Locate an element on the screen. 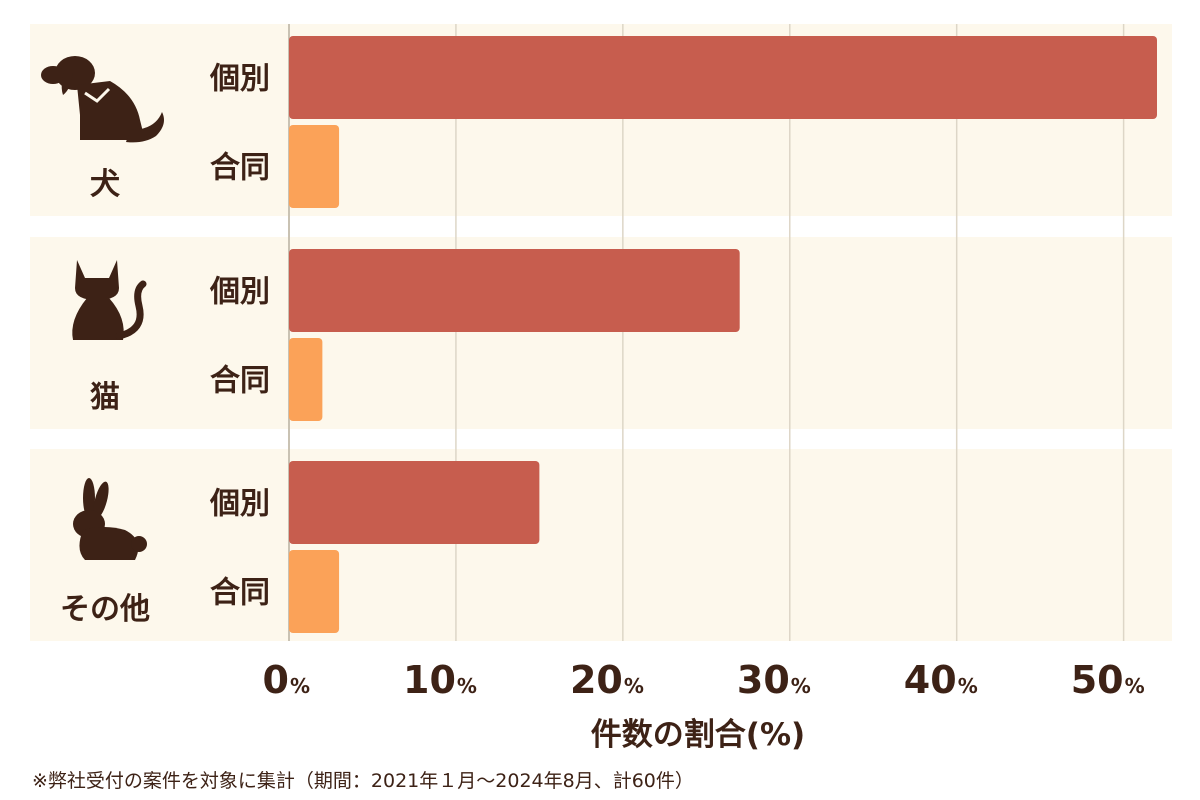 The width and height of the screenshot is (1200, 800). x-tick-unit-30: % is located at coordinates (801, 686).